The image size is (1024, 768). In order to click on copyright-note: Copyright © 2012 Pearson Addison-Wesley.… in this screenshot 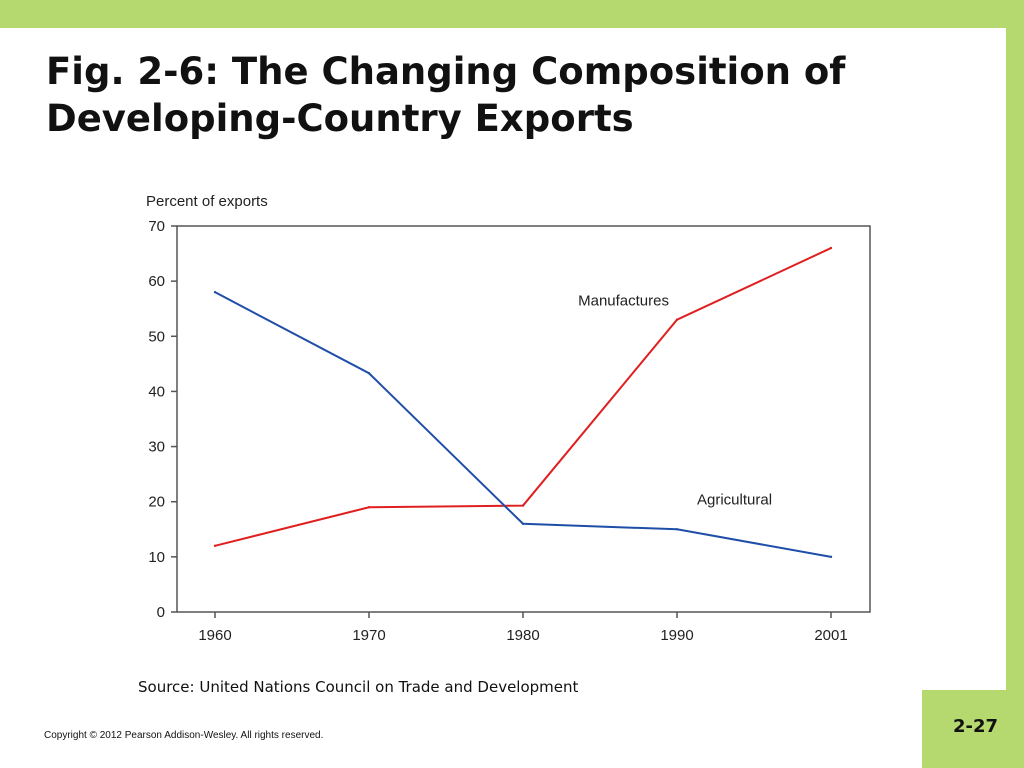, I will do `click(184, 735)`.